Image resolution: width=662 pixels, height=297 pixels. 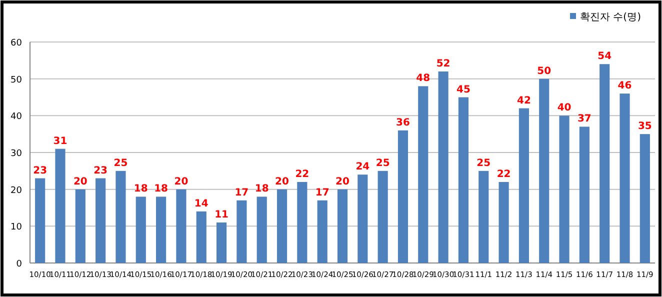 I want to click on y-tick-label: 10, so click(x=16, y=227).